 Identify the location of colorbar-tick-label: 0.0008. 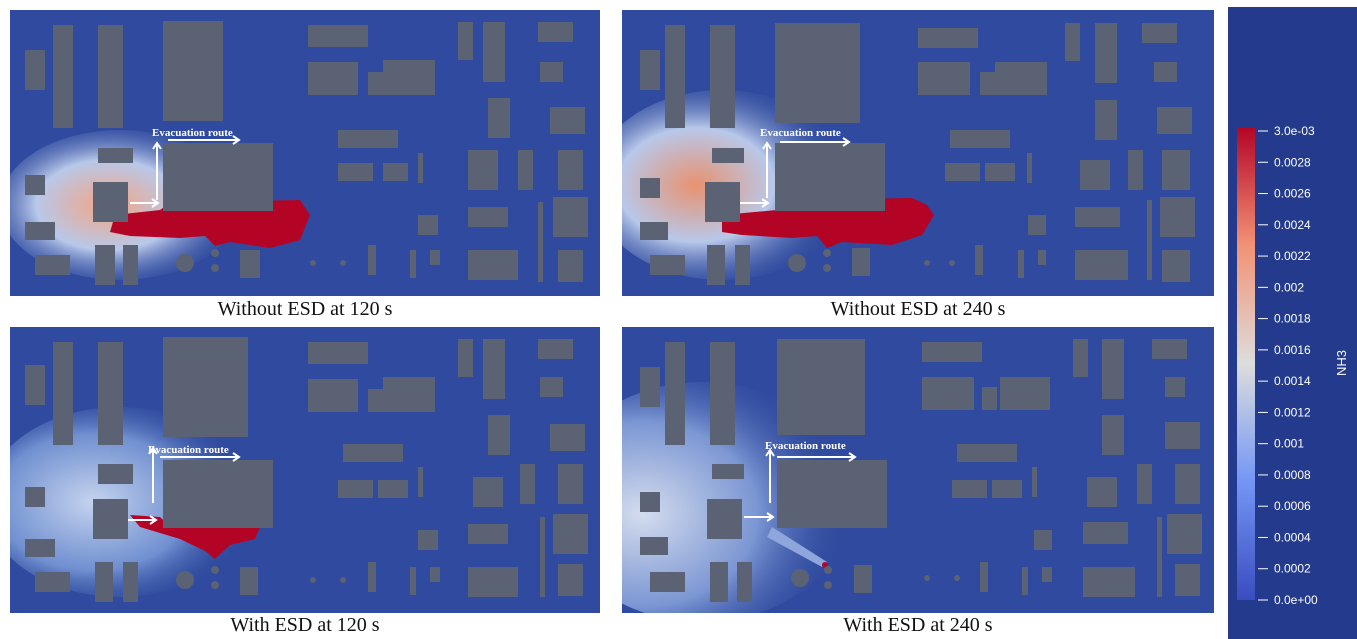
(1292, 475).